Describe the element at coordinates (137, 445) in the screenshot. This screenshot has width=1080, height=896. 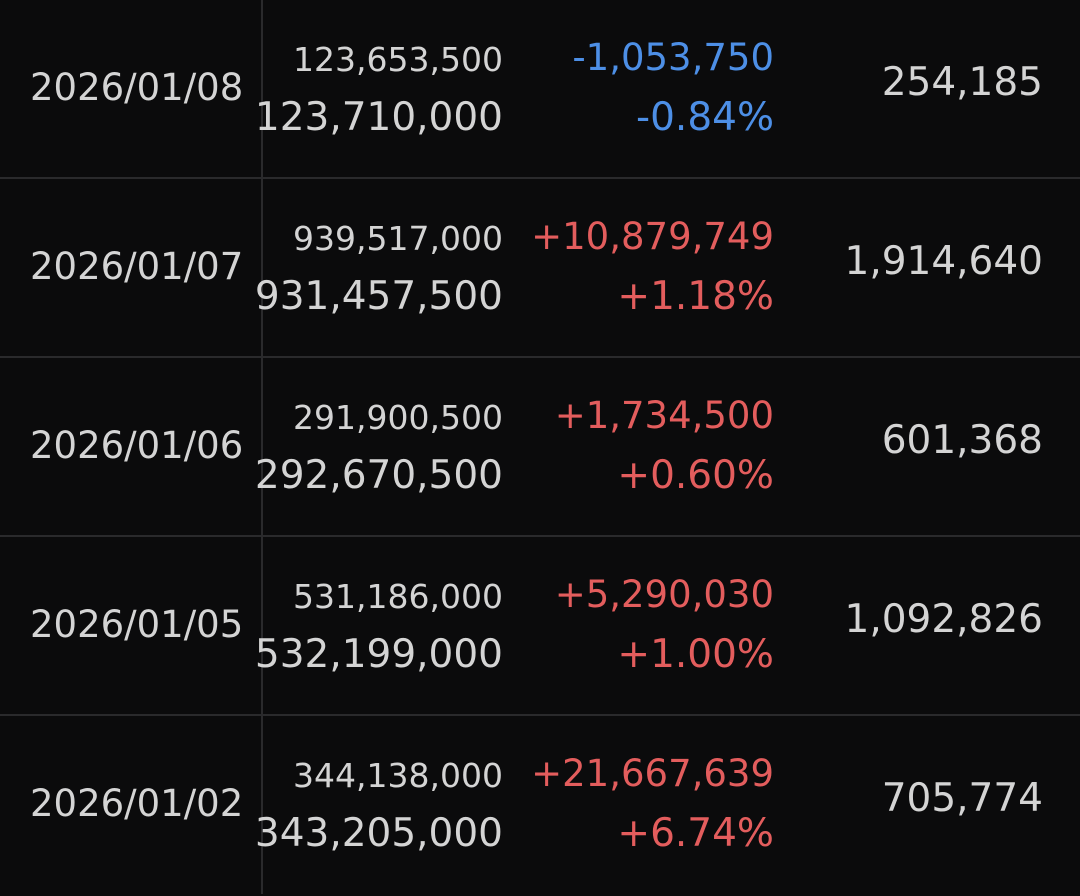
I see `row-date: 2026/01/06` at that location.